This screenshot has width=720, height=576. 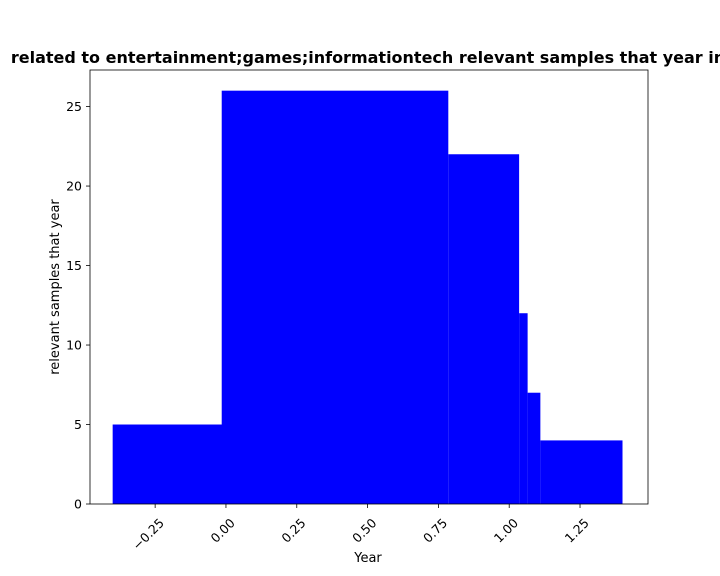 What do you see at coordinates (74, 186) in the screenshot?
I see `y-tick-label: 20` at bounding box center [74, 186].